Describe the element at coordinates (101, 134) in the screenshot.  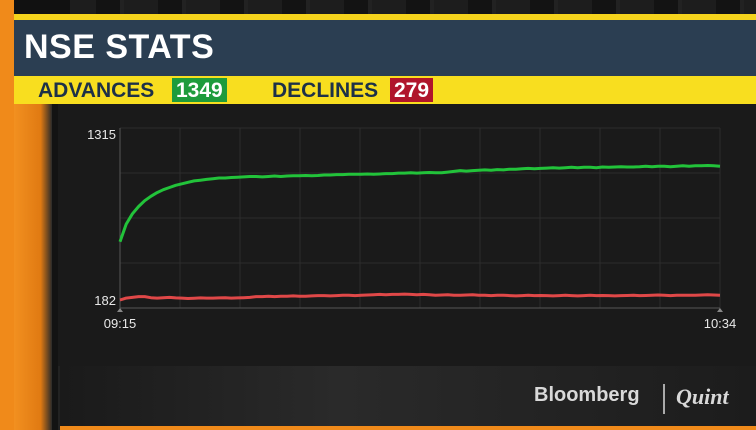
I see `y-tick-label-top: 1315` at that location.